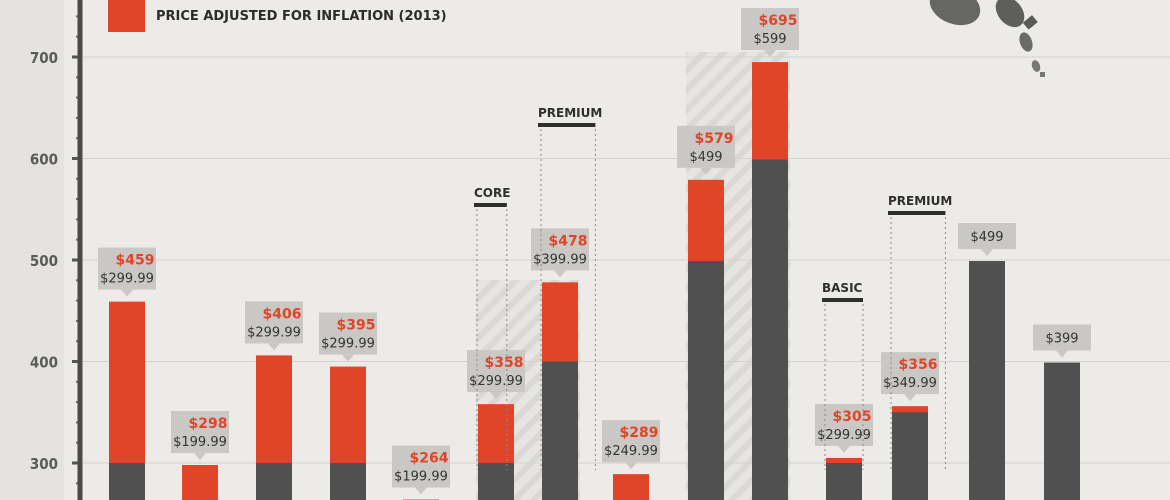  I want to click on adjusted-price-label: $289, so click(639, 433).